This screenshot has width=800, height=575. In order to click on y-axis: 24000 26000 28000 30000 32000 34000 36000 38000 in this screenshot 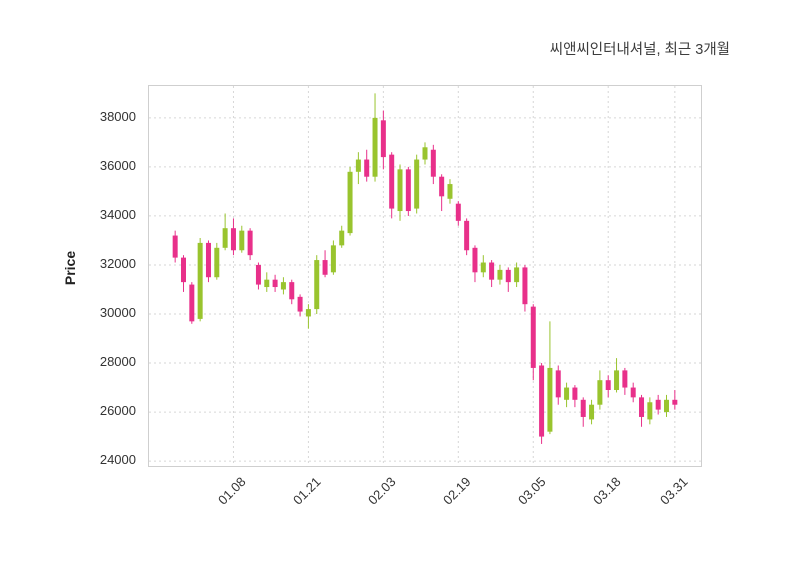, I will do `click(71, 276)`.